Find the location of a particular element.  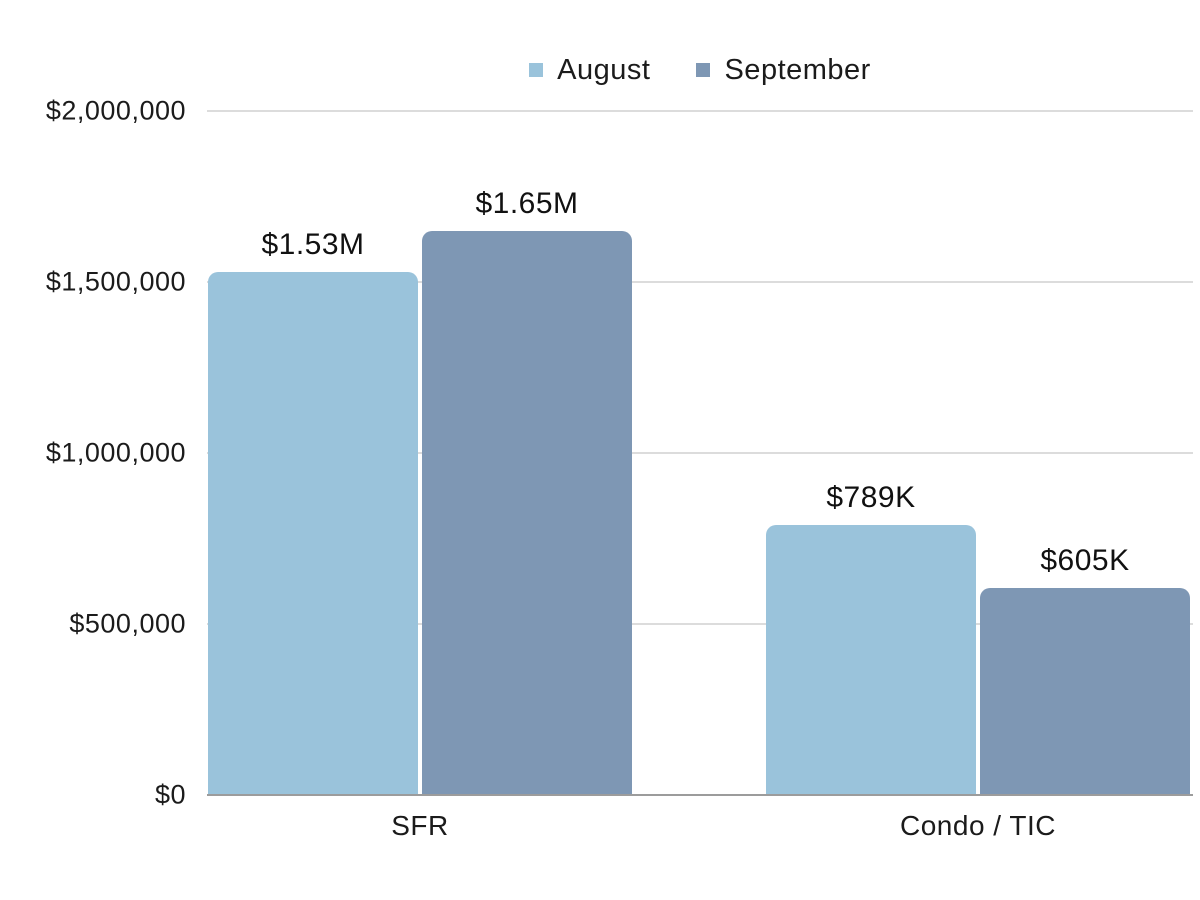

bar-value-label-september-condo-tic: $605K is located at coordinates (1085, 561).